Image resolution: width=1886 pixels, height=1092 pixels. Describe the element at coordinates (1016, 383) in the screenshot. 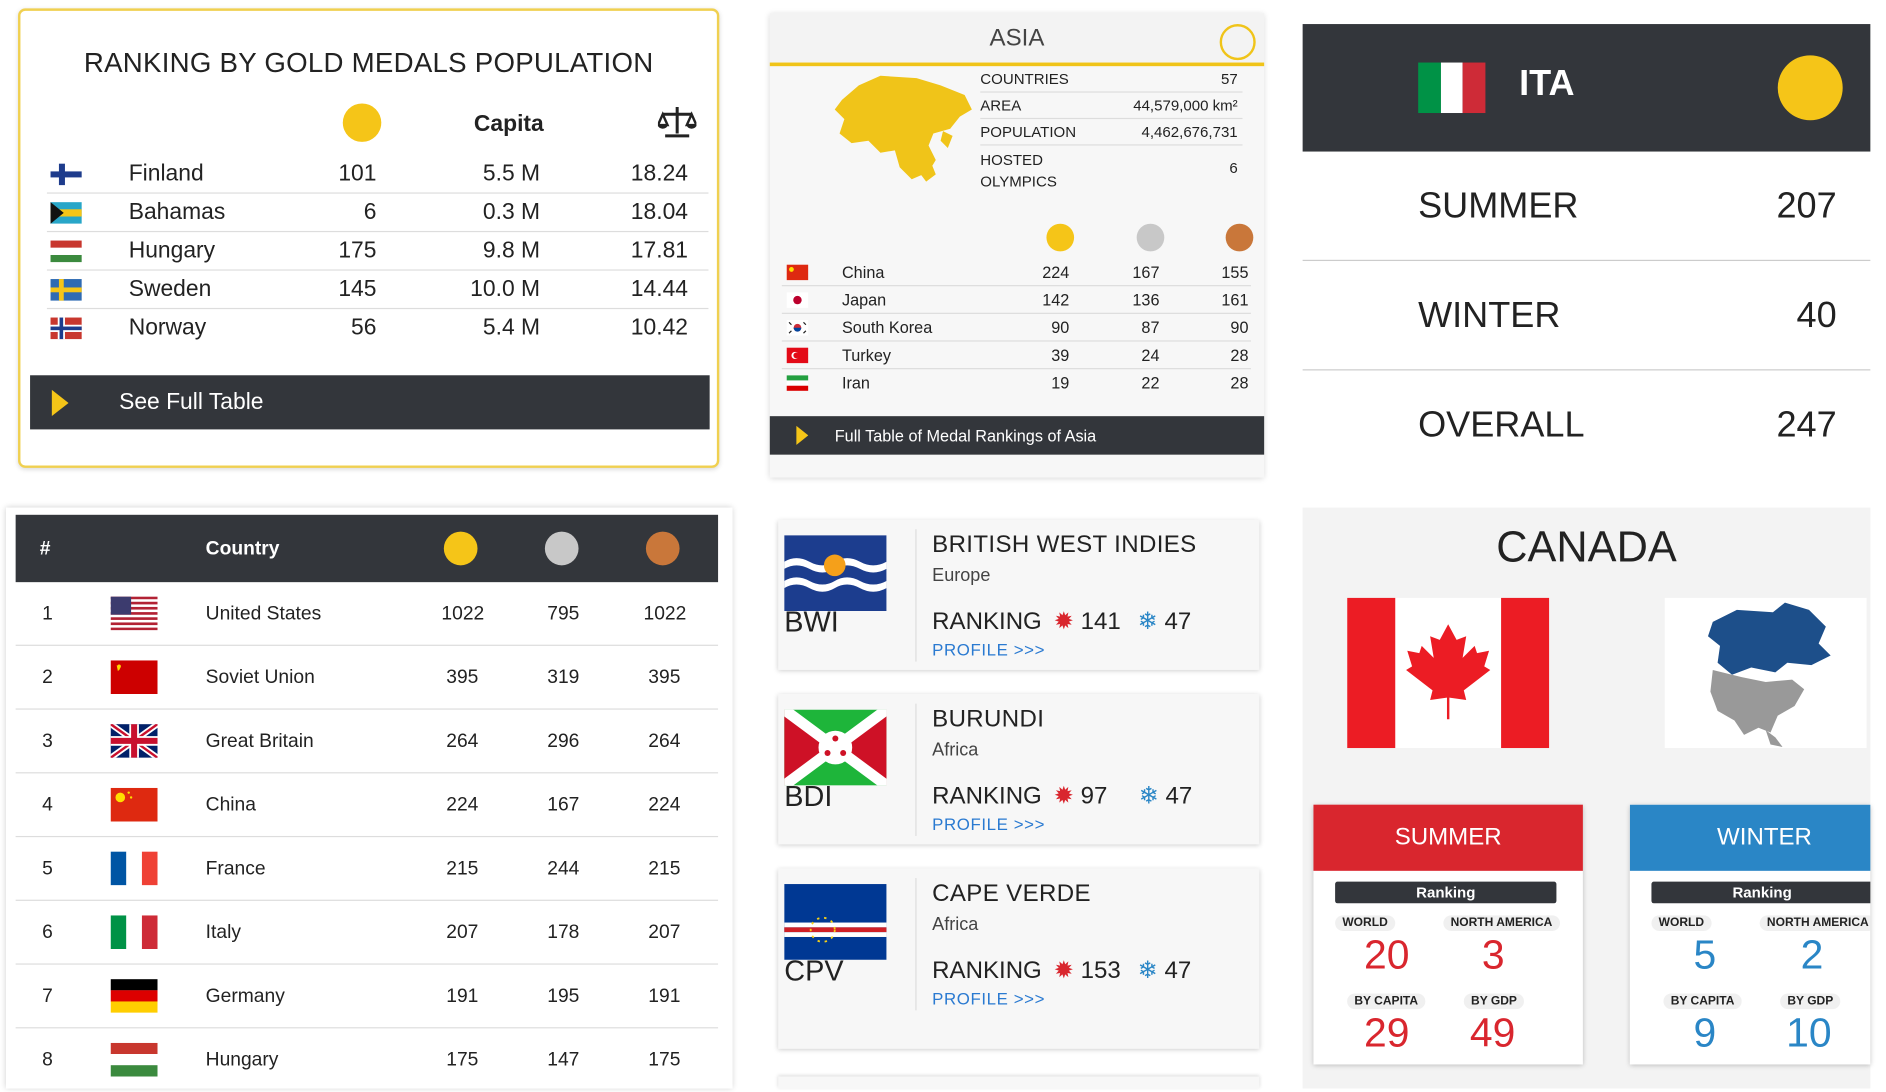

I see `table-row: Iran 19 22 28` at that location.